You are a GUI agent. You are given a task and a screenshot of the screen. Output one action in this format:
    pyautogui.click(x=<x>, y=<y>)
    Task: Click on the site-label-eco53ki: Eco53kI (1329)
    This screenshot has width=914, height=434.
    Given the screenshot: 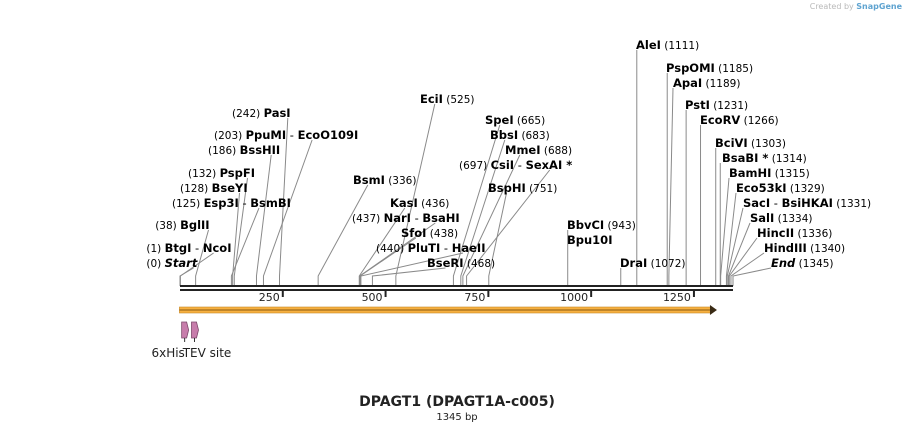 What is the action you would take?
    pyautogui.click(x=780, y=188)
    